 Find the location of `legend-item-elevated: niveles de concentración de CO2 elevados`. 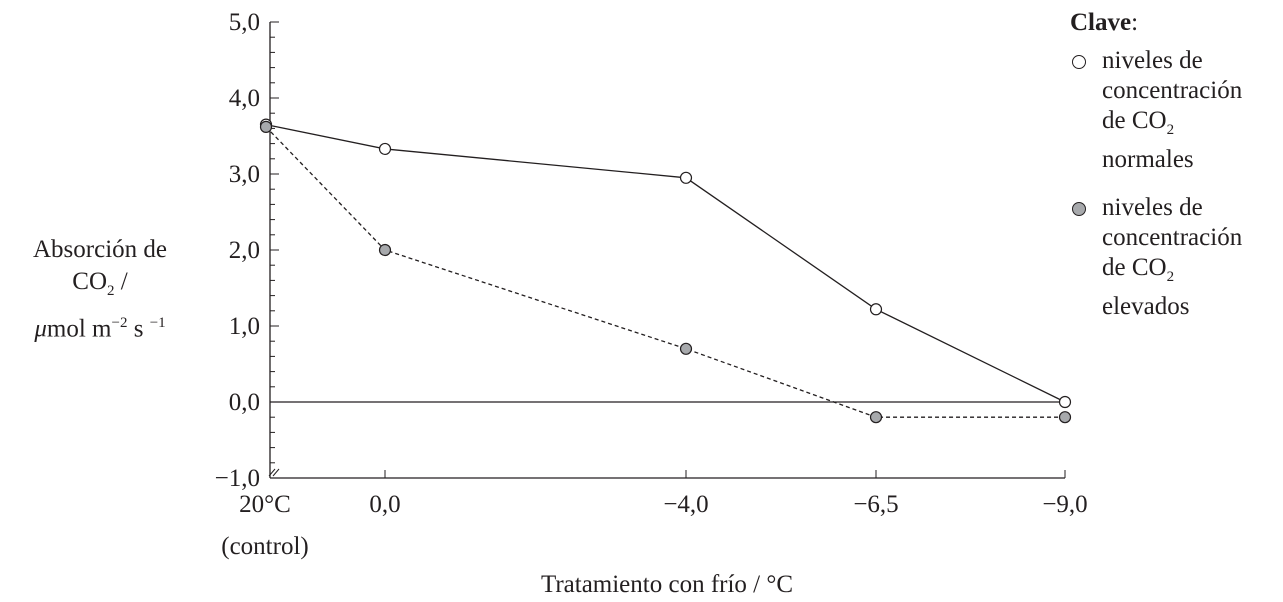

legend-item-elevated: niveles de concentración de CO2 elevados is located at coordinates (1175, 257).